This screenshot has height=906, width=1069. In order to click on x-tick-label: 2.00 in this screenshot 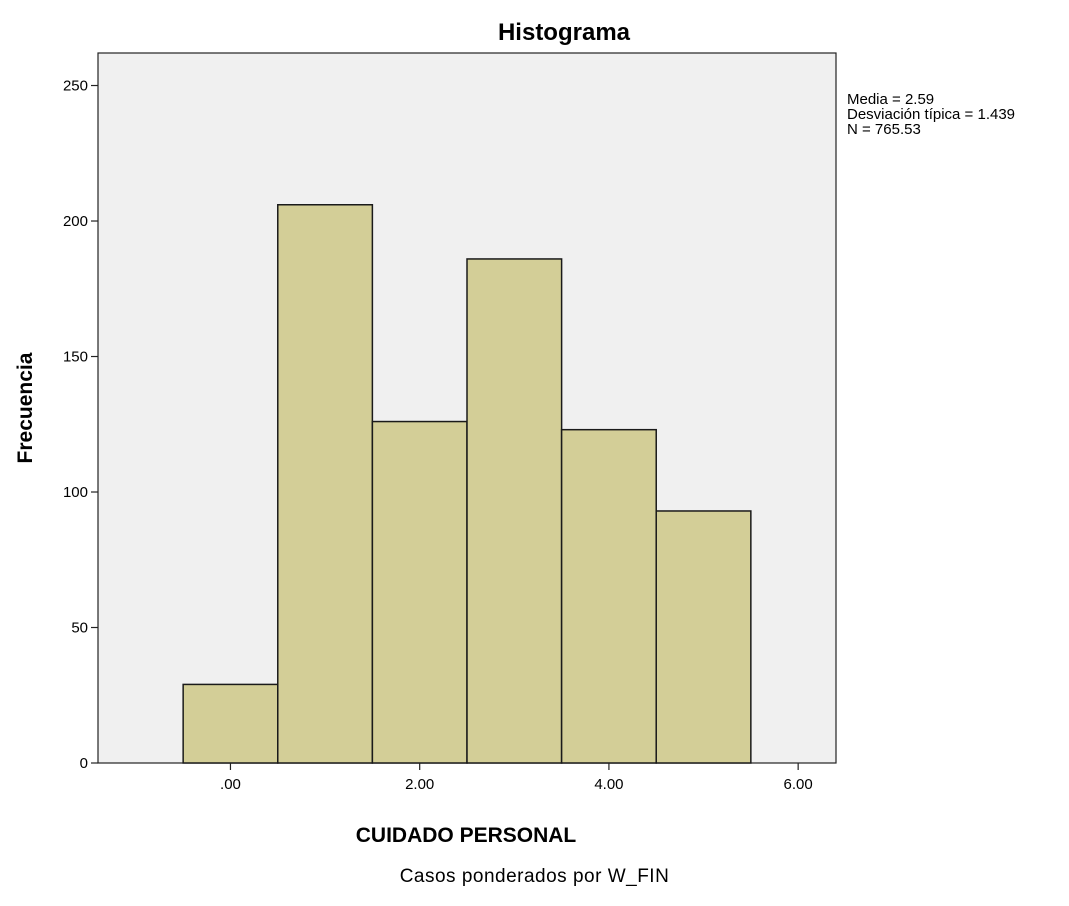, I will do `click(419, 784)`.